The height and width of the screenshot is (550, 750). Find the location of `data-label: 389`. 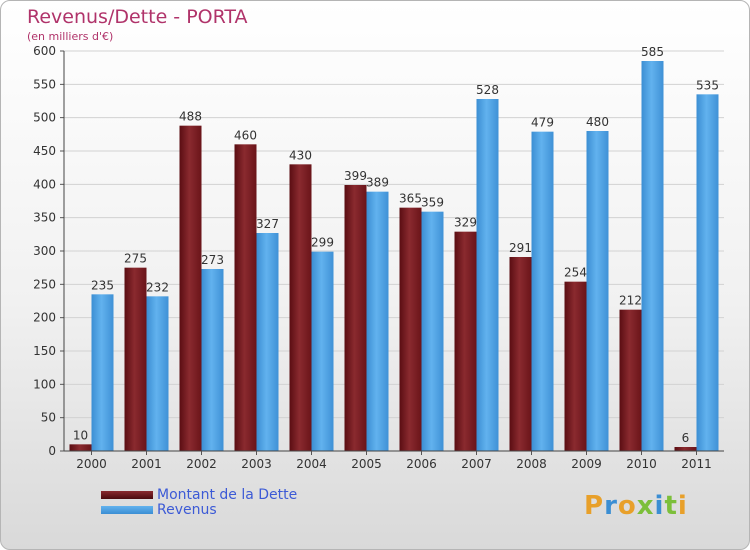

data-label: 389 is located at coordinates (377, 183).